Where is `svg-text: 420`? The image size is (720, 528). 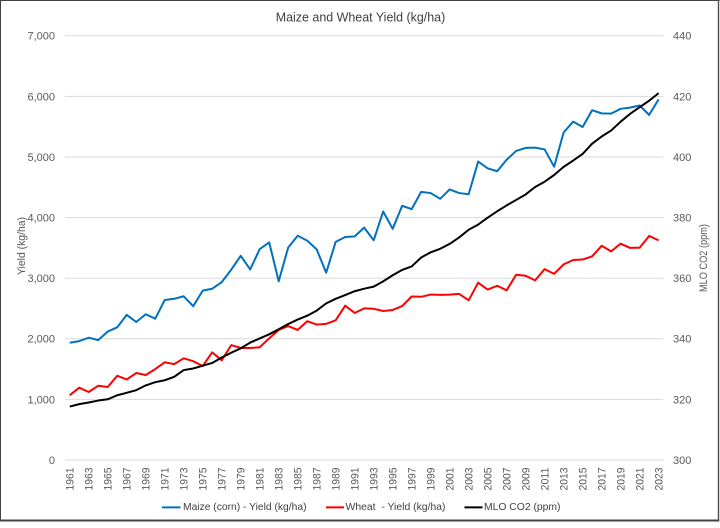 svg-text: 420 is located at coordinates (682, 97).